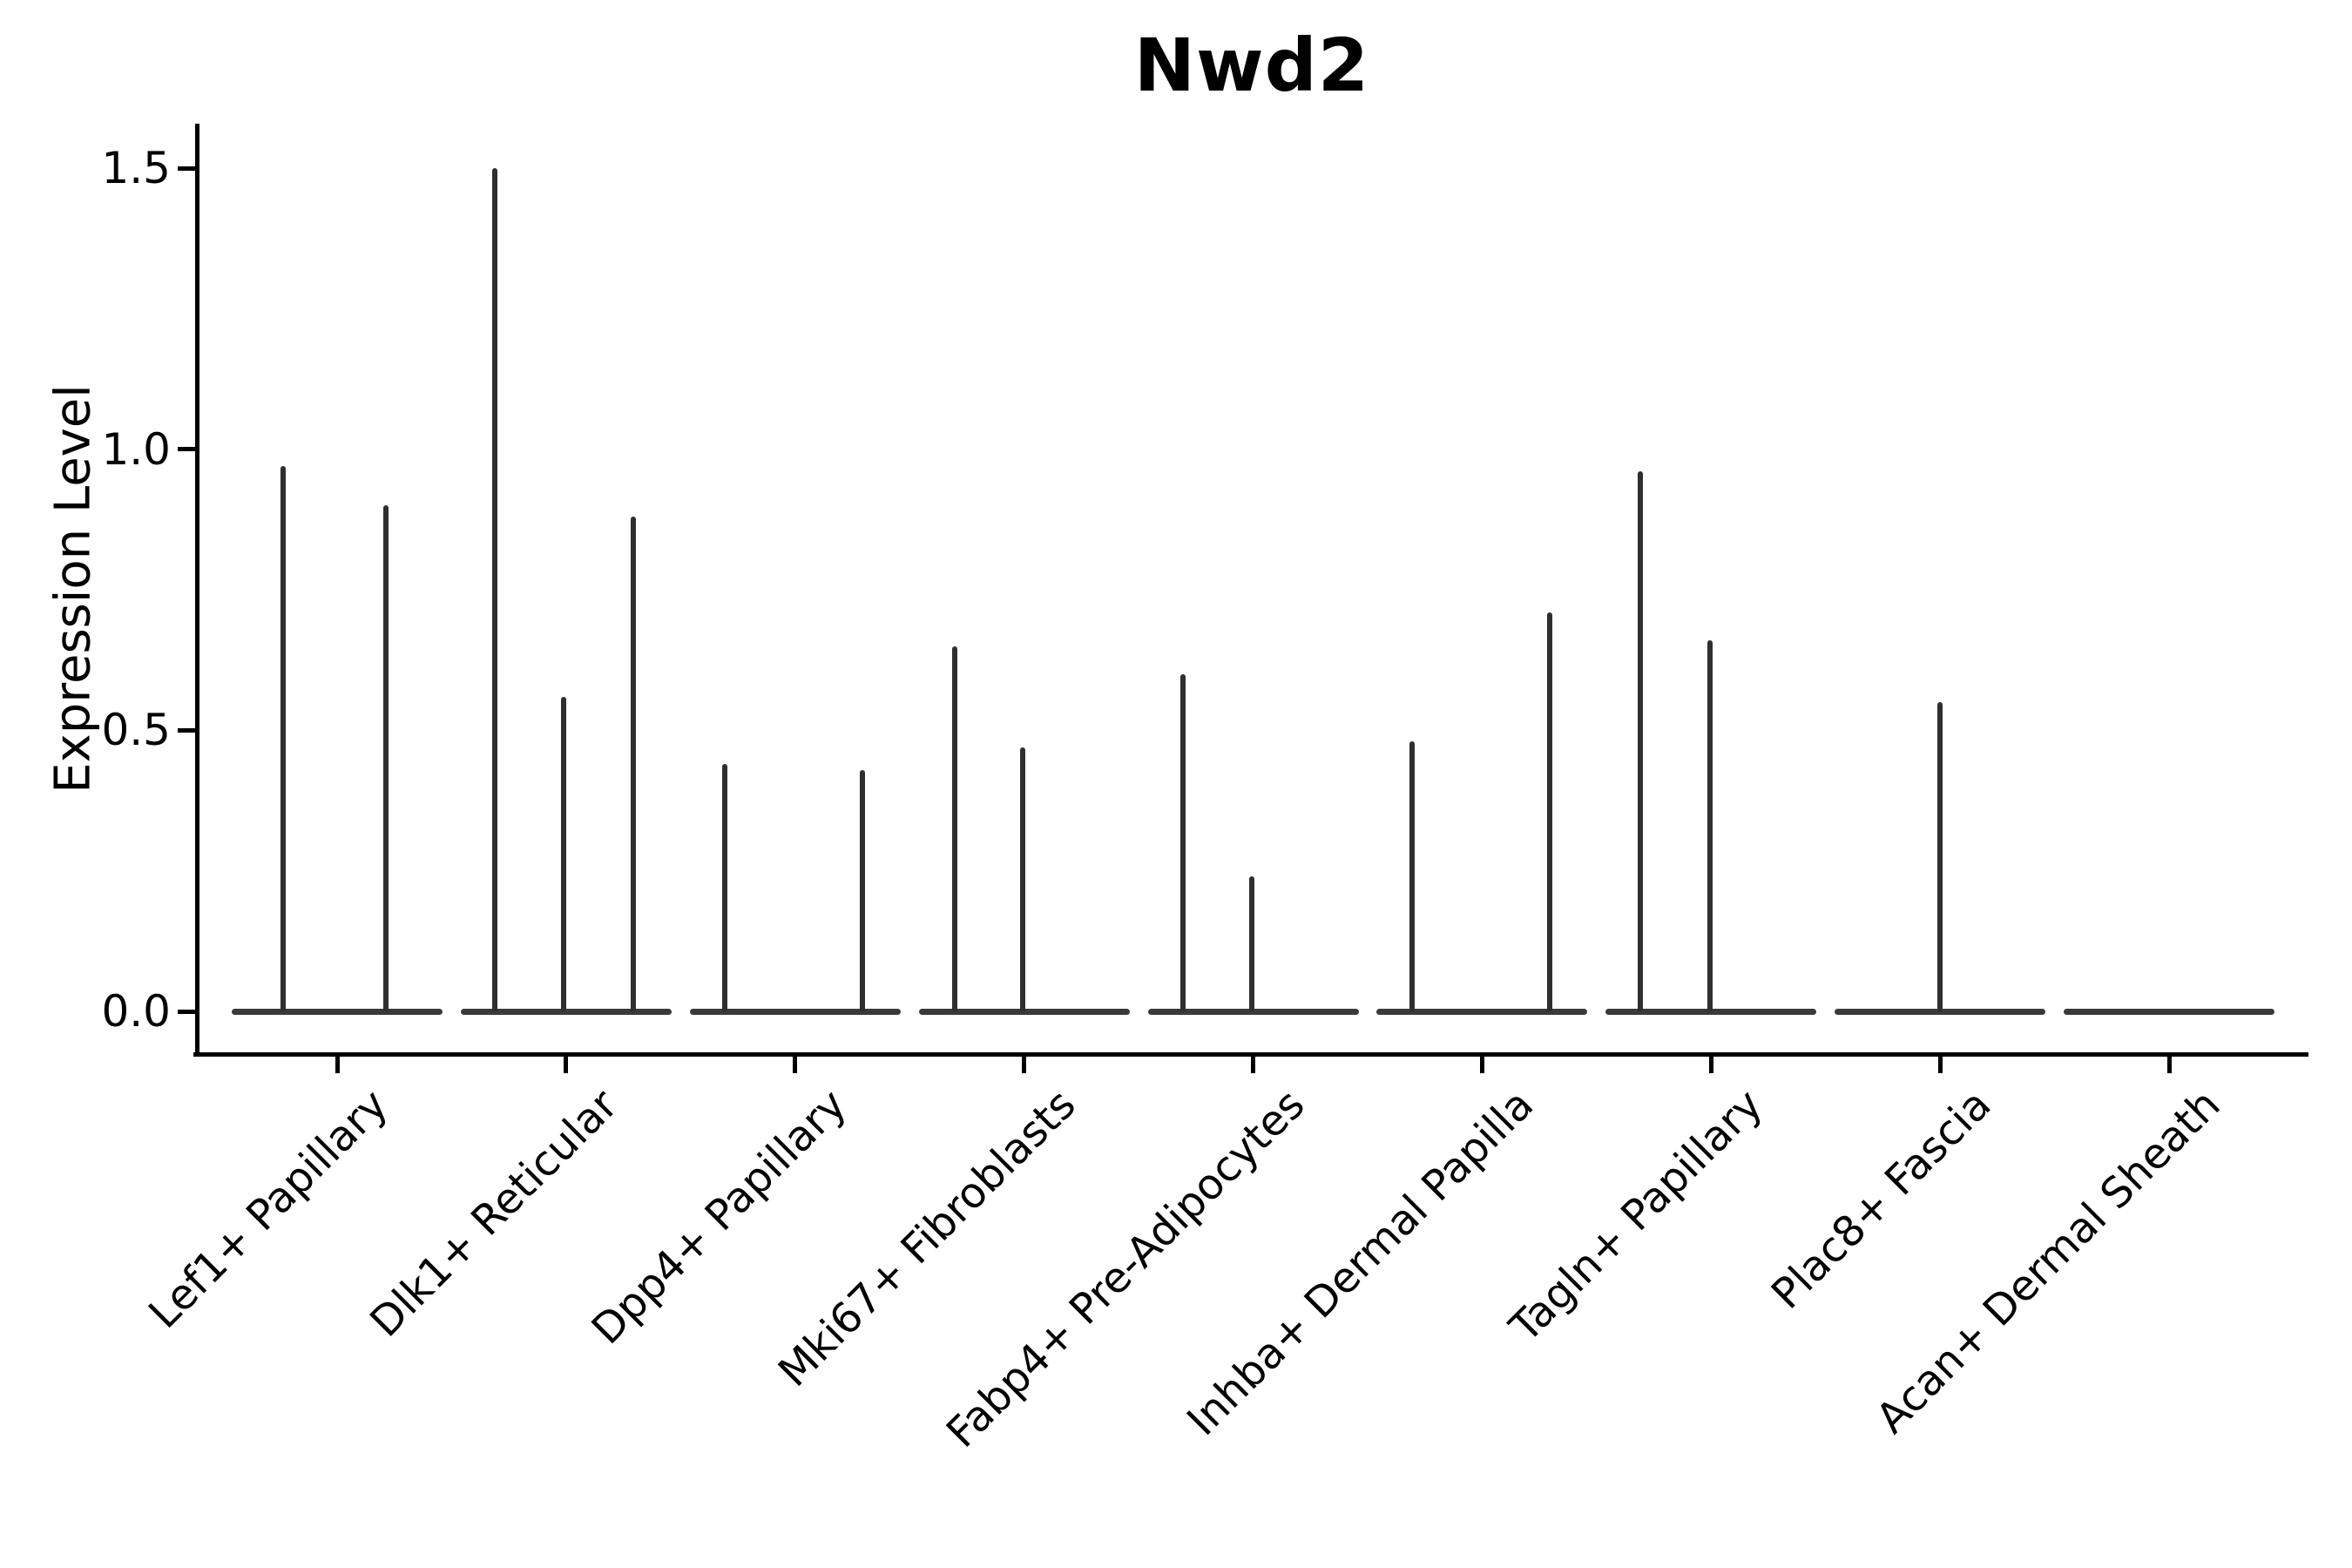 The image size is (2352, 1568). Describe the element at coordinates (136, 449) in the screenshot. I see `y-tick-label: 1.0` at that location.